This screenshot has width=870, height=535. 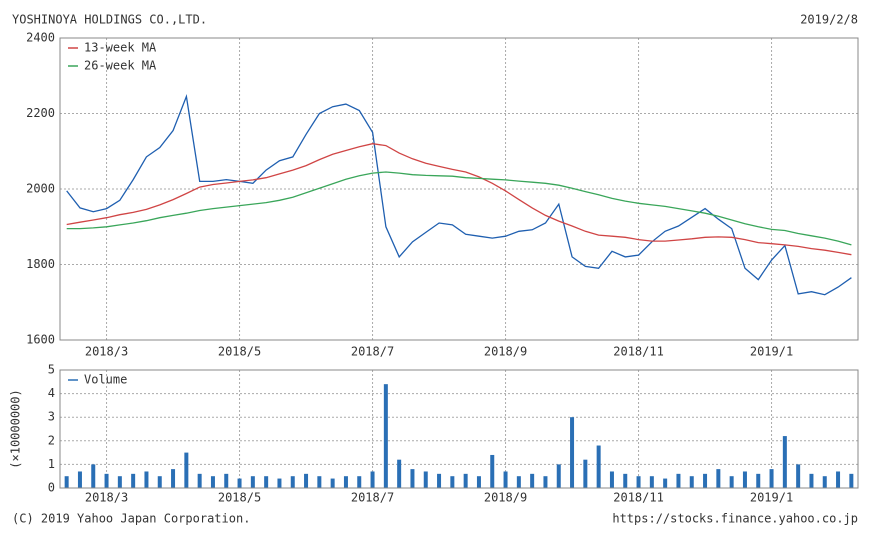 I want to click on y-tick-label: 1, so click(x=51, y=464).